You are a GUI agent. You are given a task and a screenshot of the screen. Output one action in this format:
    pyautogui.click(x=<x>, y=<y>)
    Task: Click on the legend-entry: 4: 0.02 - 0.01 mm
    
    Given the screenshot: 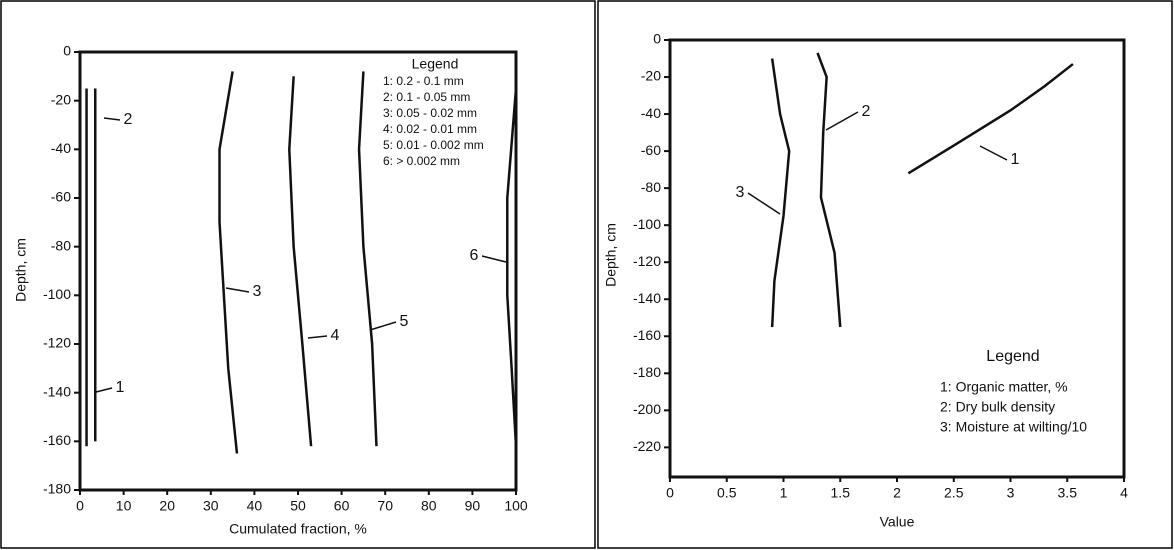 What is the action you would take?
    pyautogui.click(x=430, y=129)
    